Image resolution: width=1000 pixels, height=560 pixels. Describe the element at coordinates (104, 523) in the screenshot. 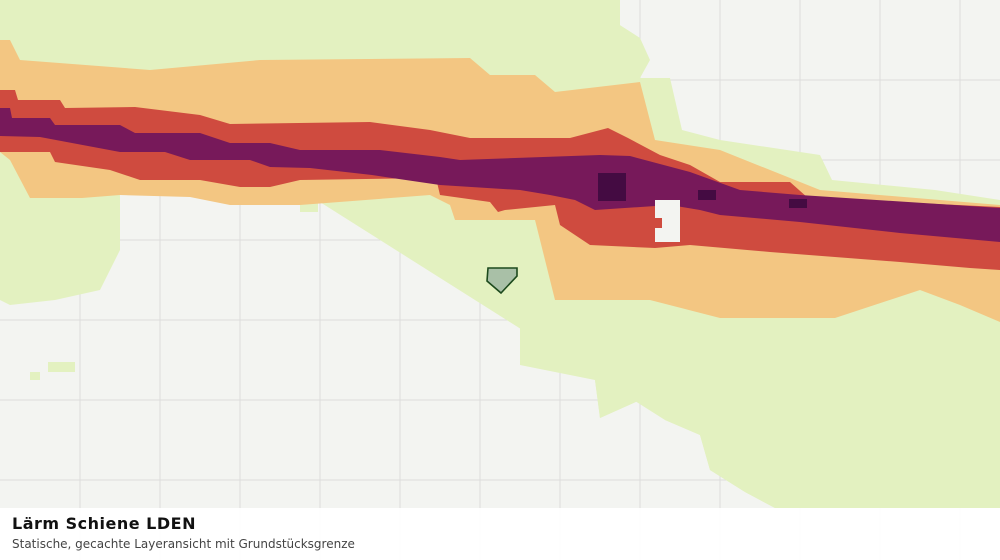

I see `map-title: Lärm Schiene LDEN` at that location.